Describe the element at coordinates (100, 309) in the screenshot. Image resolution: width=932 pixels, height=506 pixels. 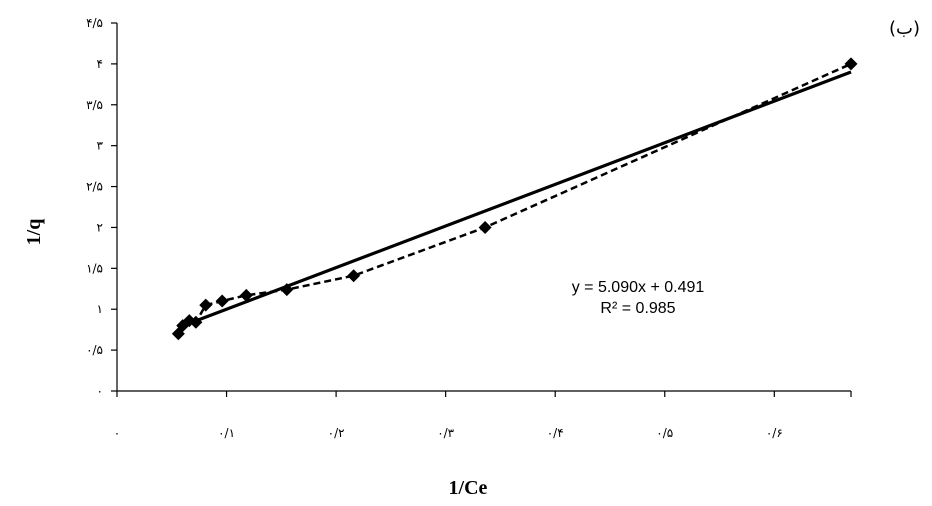
I see `y-tick-label: ۱` at that location.